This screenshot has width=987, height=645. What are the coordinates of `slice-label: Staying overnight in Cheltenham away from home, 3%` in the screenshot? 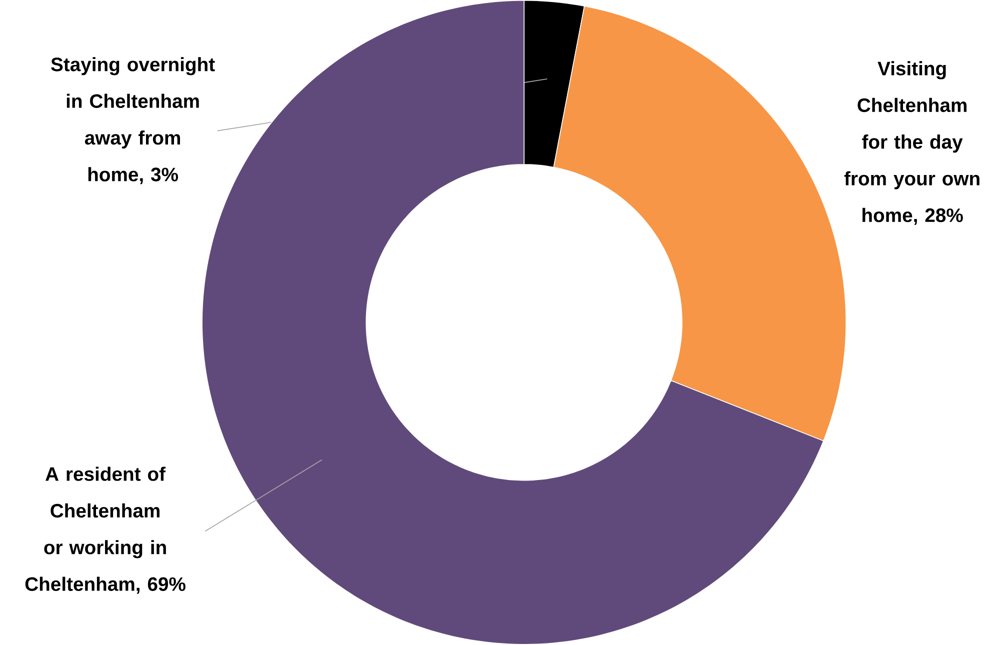 It's located at (133, 120).